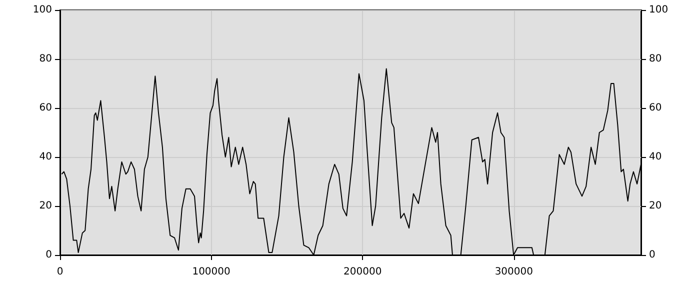  What do you see at coordinates (60, 272) in the screenshot?
I see `x-tick-label: 0` at bounding box center [60, 272].